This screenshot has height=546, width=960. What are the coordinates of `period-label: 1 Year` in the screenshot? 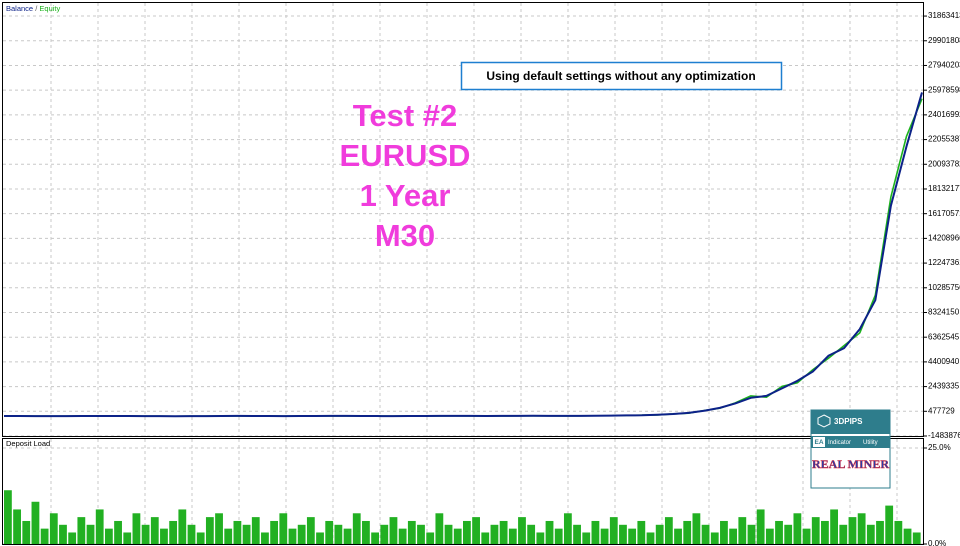 It's located at (405, 195).